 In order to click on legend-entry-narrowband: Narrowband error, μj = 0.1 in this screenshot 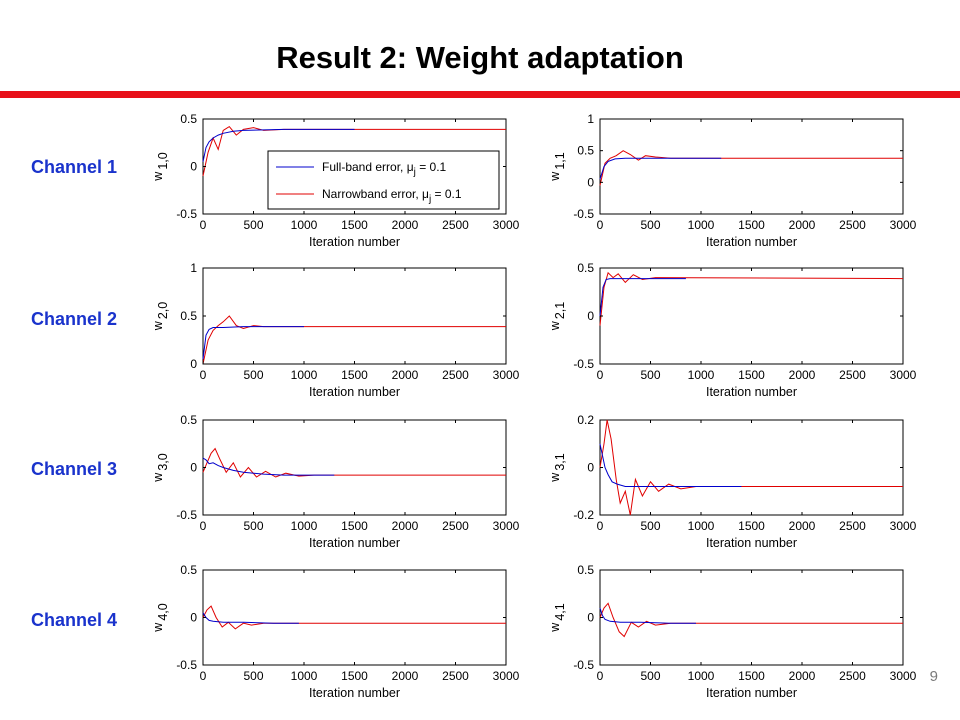, I will do `click(392, 196)`.